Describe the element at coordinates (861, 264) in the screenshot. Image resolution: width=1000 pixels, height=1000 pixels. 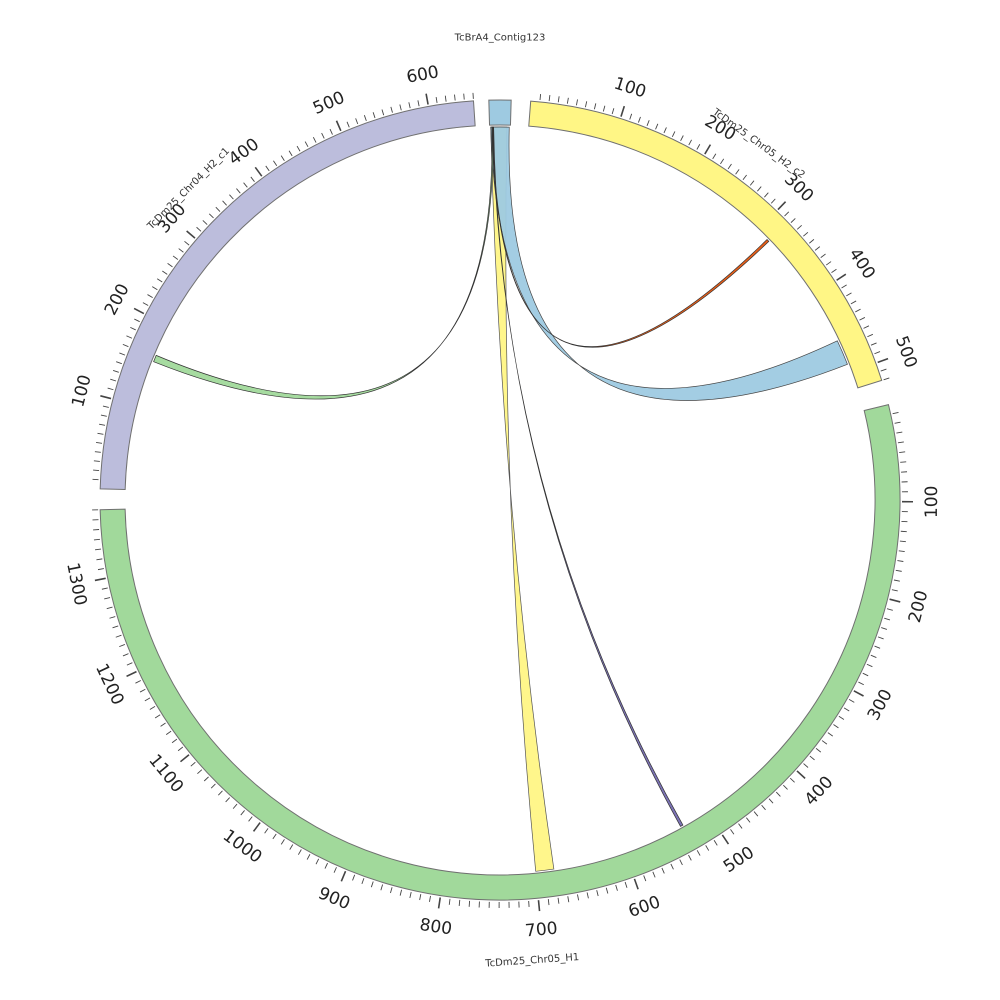
I see `tick-label: 400` at that location.